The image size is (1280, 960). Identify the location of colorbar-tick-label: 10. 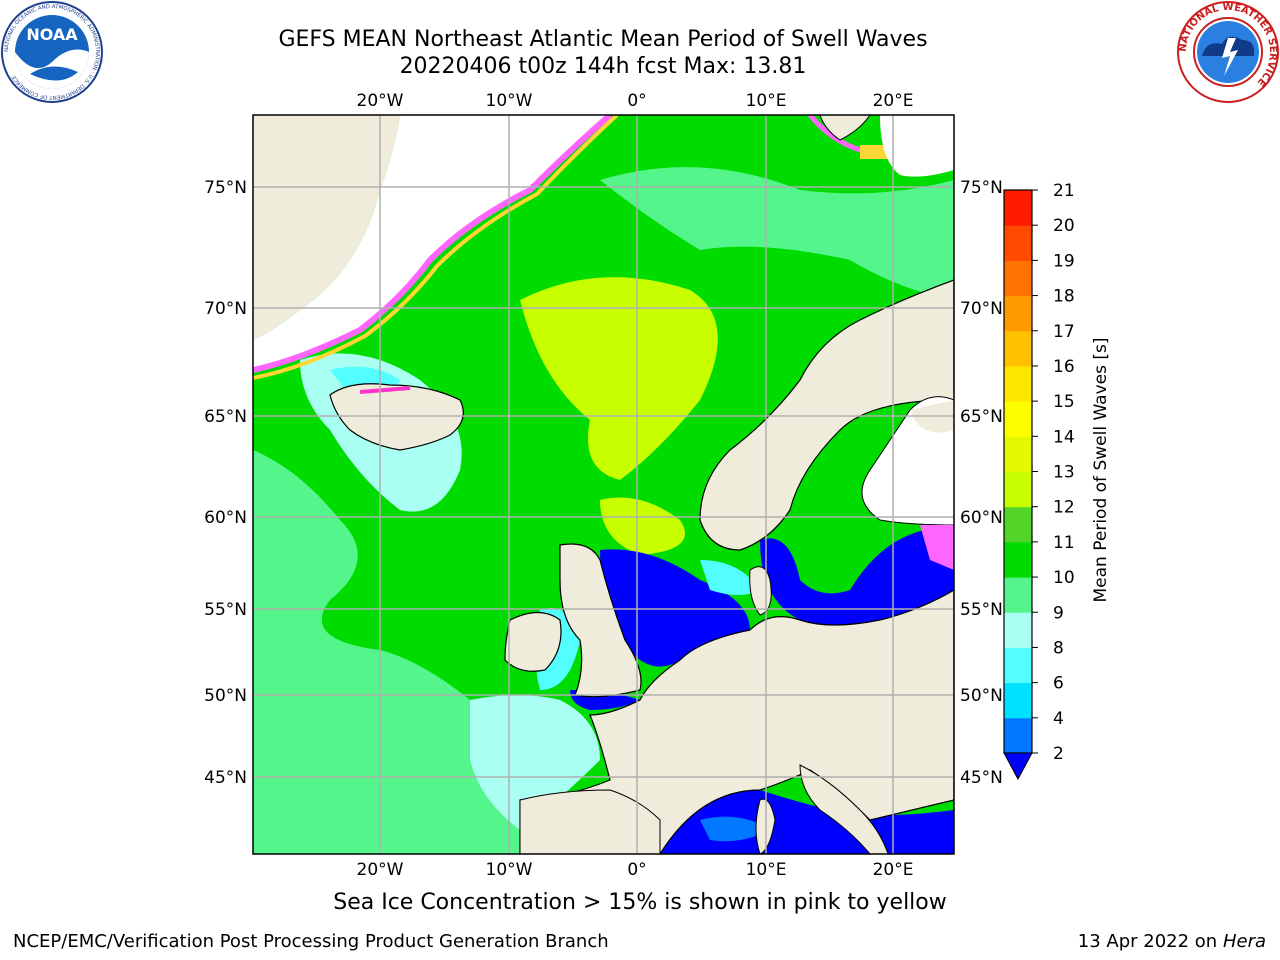
(1064, 578).